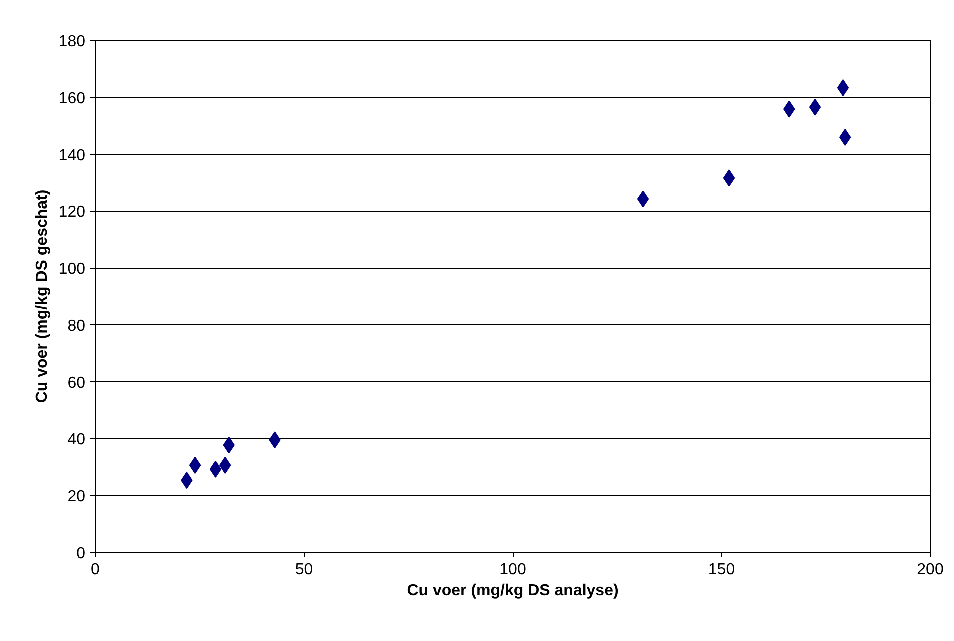  Describe the element at coordinates (72, 155) in the screenshot. I see `y-tick-label: 140` at that location.